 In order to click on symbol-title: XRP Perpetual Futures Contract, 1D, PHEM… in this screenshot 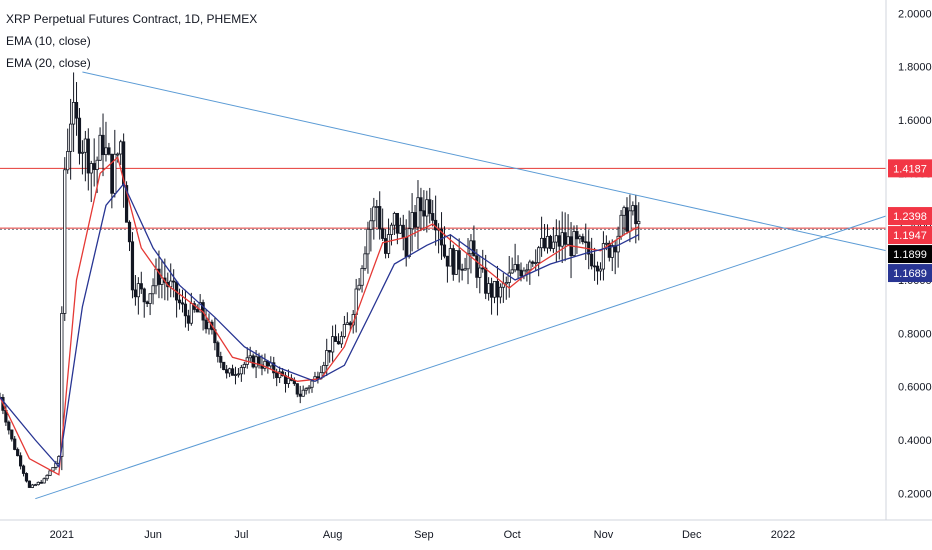, I will do `click(132, 19)`.